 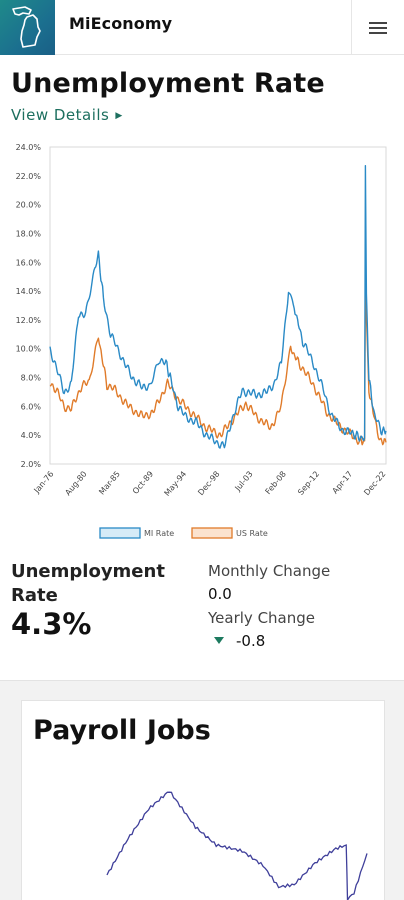 What do you see at coordinates (269, 571) in the screenshot?
I see `monthly-change-label: Monthly Change` at bounding box center [269, 571].